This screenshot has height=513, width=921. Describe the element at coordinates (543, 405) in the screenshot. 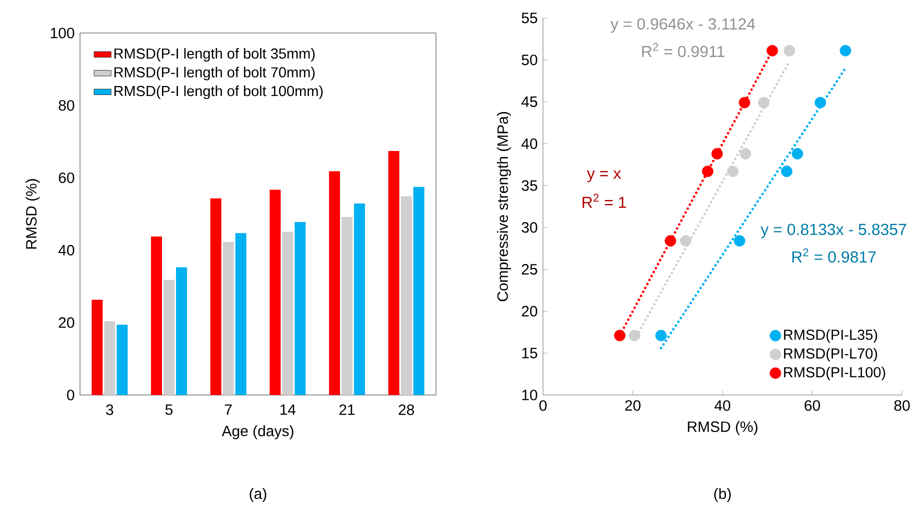

I see `x-tick-label: 0` at that location.